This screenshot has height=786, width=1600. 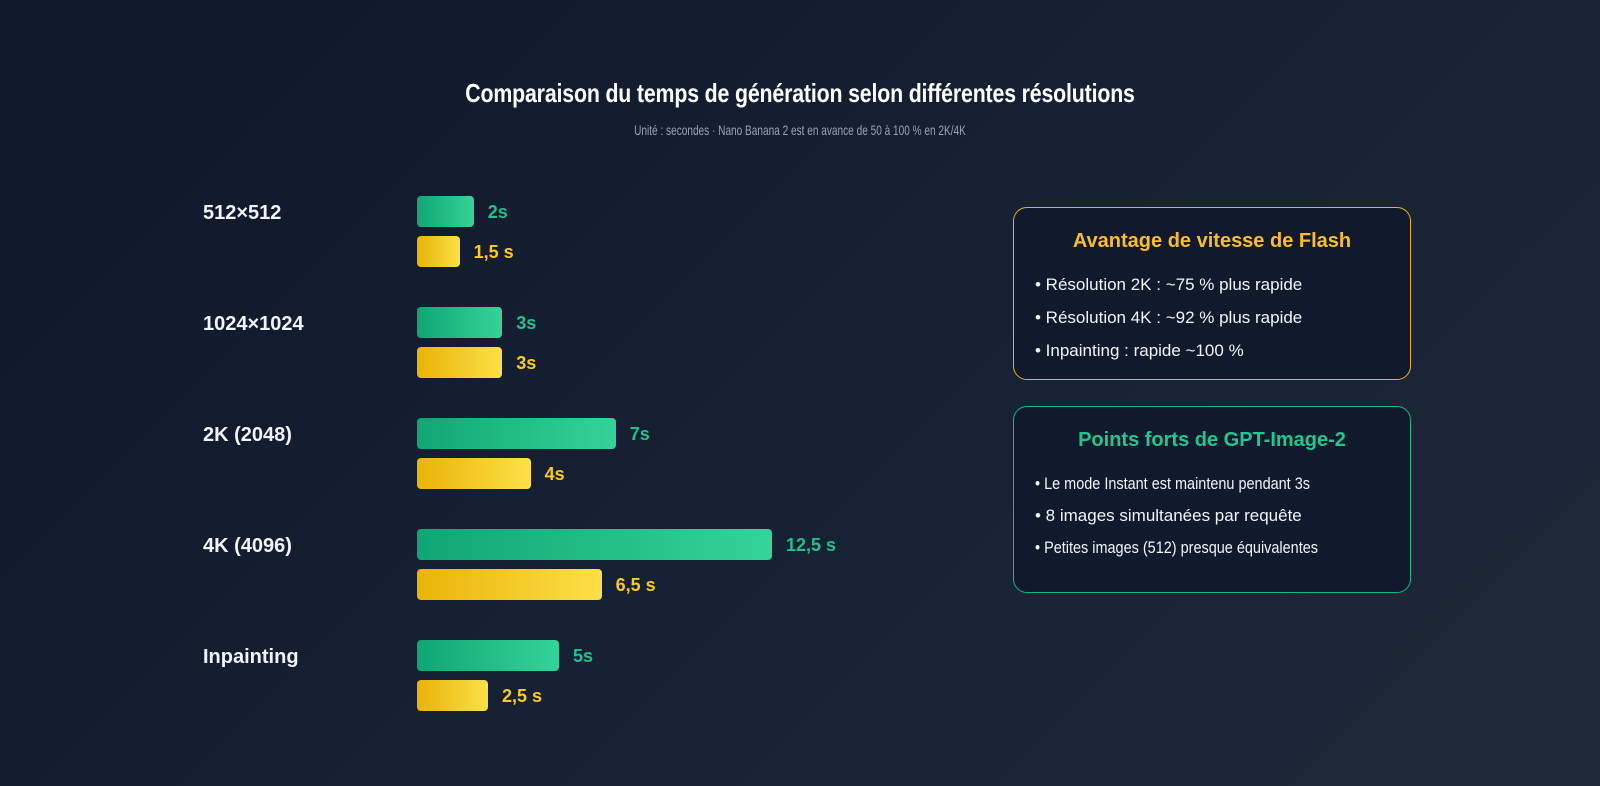 What do you see at coordinates (247, 546) in the screenshot?
I see `category-label: 4K (4096)` at bounding box center [247, 546].